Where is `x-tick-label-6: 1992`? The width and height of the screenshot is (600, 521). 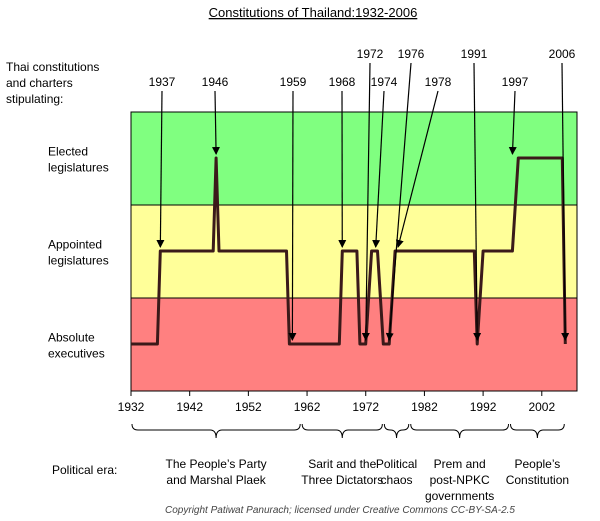
x-tick-label-6: 1992 is located at coordinates (483, 407).